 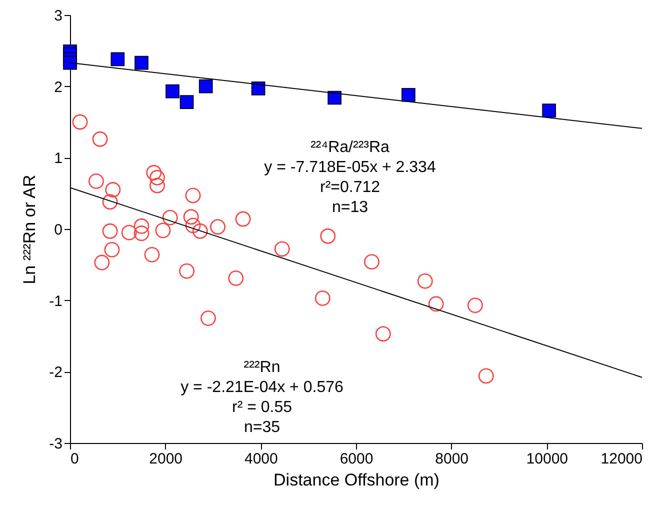 I want to click on y-tick-label: 3, so click(x=58, y=16).